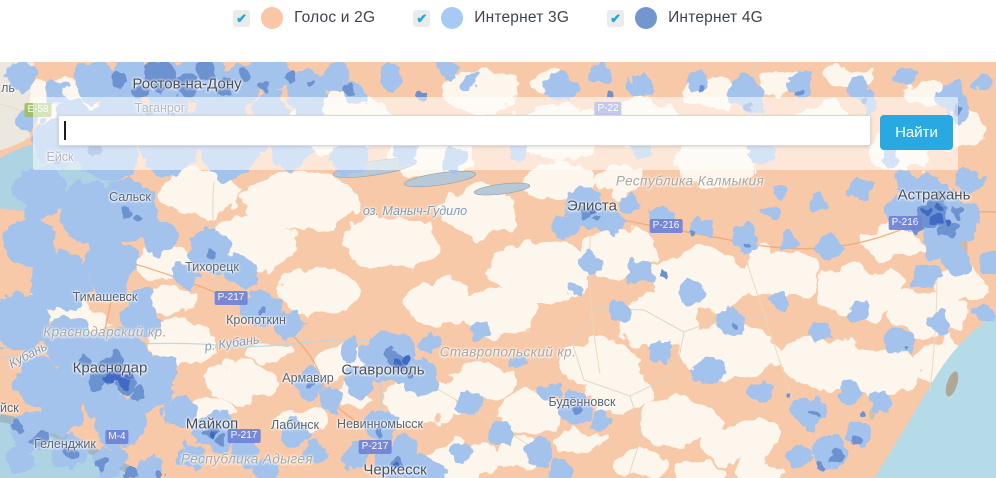  I want to click on legend-item-2g: ✔ Голос и 2G, so click(304, 18).